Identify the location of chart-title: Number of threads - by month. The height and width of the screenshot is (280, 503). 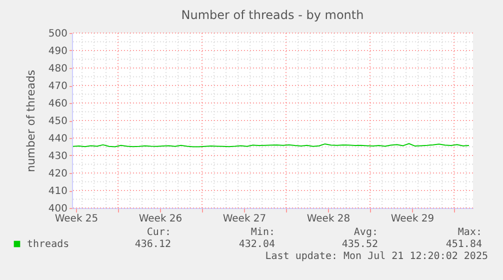
(272, 15).